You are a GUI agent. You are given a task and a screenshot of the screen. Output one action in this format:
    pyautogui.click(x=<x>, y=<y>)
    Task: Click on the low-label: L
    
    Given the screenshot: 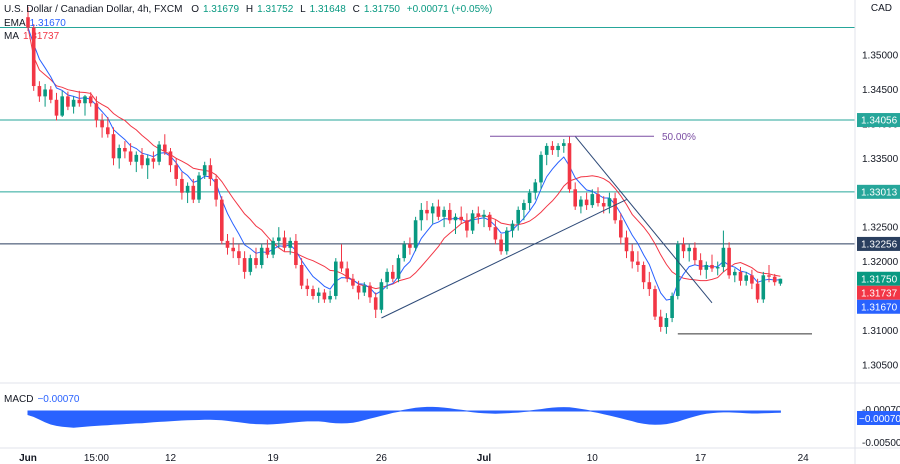 What is the action you would take?
    pyautogui.click(x=303, y=9)
    